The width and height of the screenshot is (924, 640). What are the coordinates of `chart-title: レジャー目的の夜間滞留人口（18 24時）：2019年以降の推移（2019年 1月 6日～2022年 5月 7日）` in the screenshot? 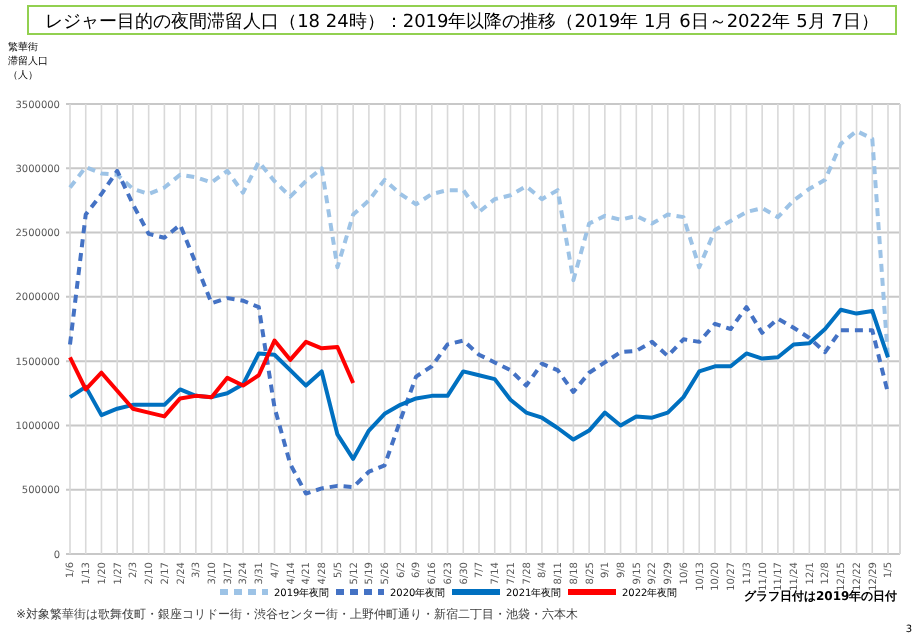 It's located at (462, 22).